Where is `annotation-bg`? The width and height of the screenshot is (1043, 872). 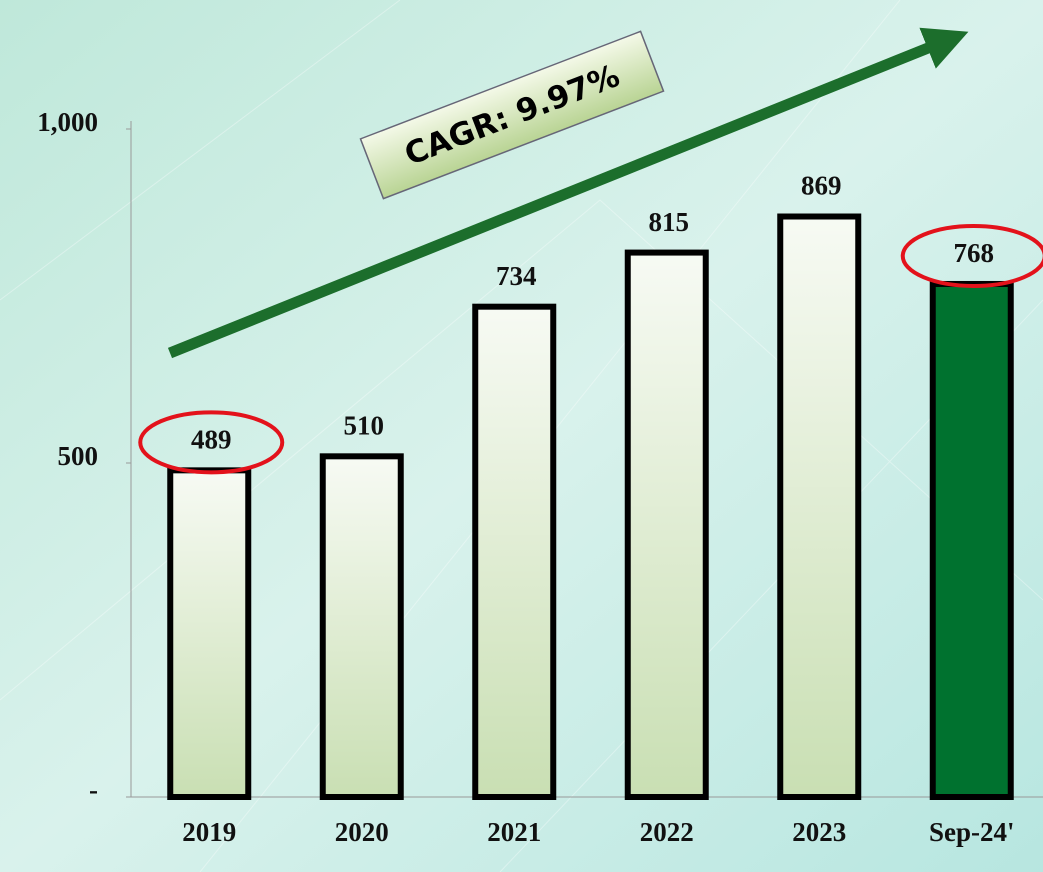
annotation-bg is located at coordinates (512, 115).